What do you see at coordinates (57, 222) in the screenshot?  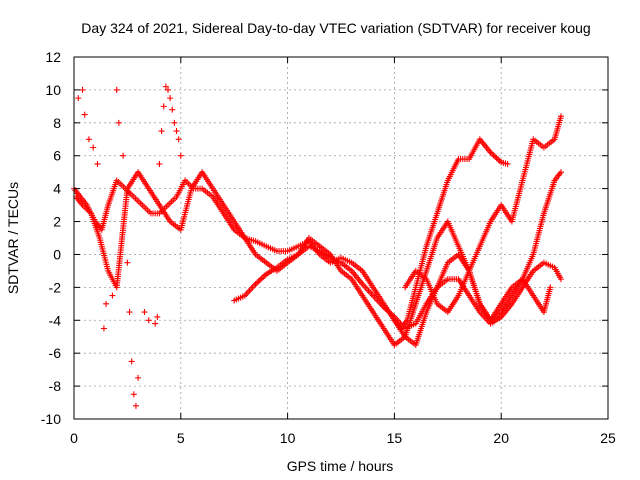 I see `y-tick-label: 2` at bounding box center [57, 222].